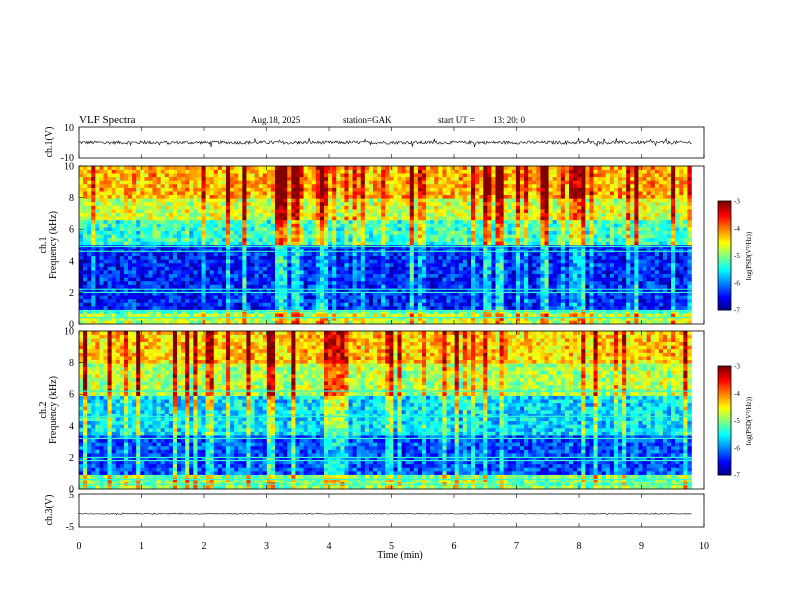 The height and width of the screenshot is (612, 792). What do you see at coordinates (67, 158) in the screenshot?
I see `ch1-ytick-bottom: -10` at bounding box center [67, 158].